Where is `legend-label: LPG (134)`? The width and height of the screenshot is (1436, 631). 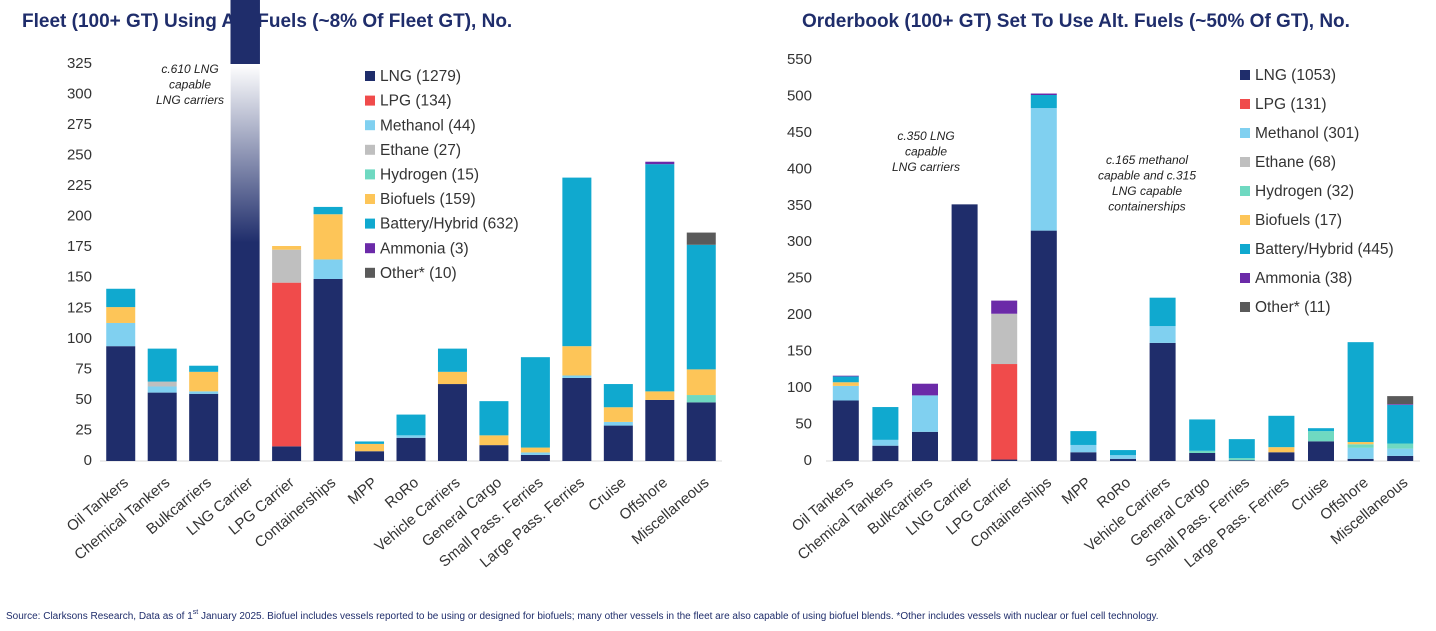 legend-label: LPG (134) is located at coordinates (416, 101).